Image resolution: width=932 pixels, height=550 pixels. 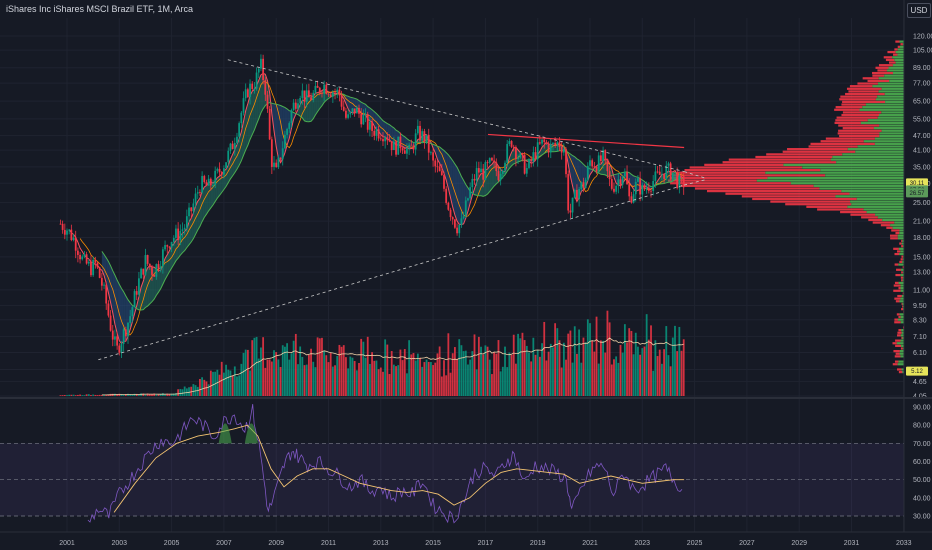 What do you see at coordinates (917, 371) in the screenshot?
I see `price-tag` at bounding box center [917, 371].